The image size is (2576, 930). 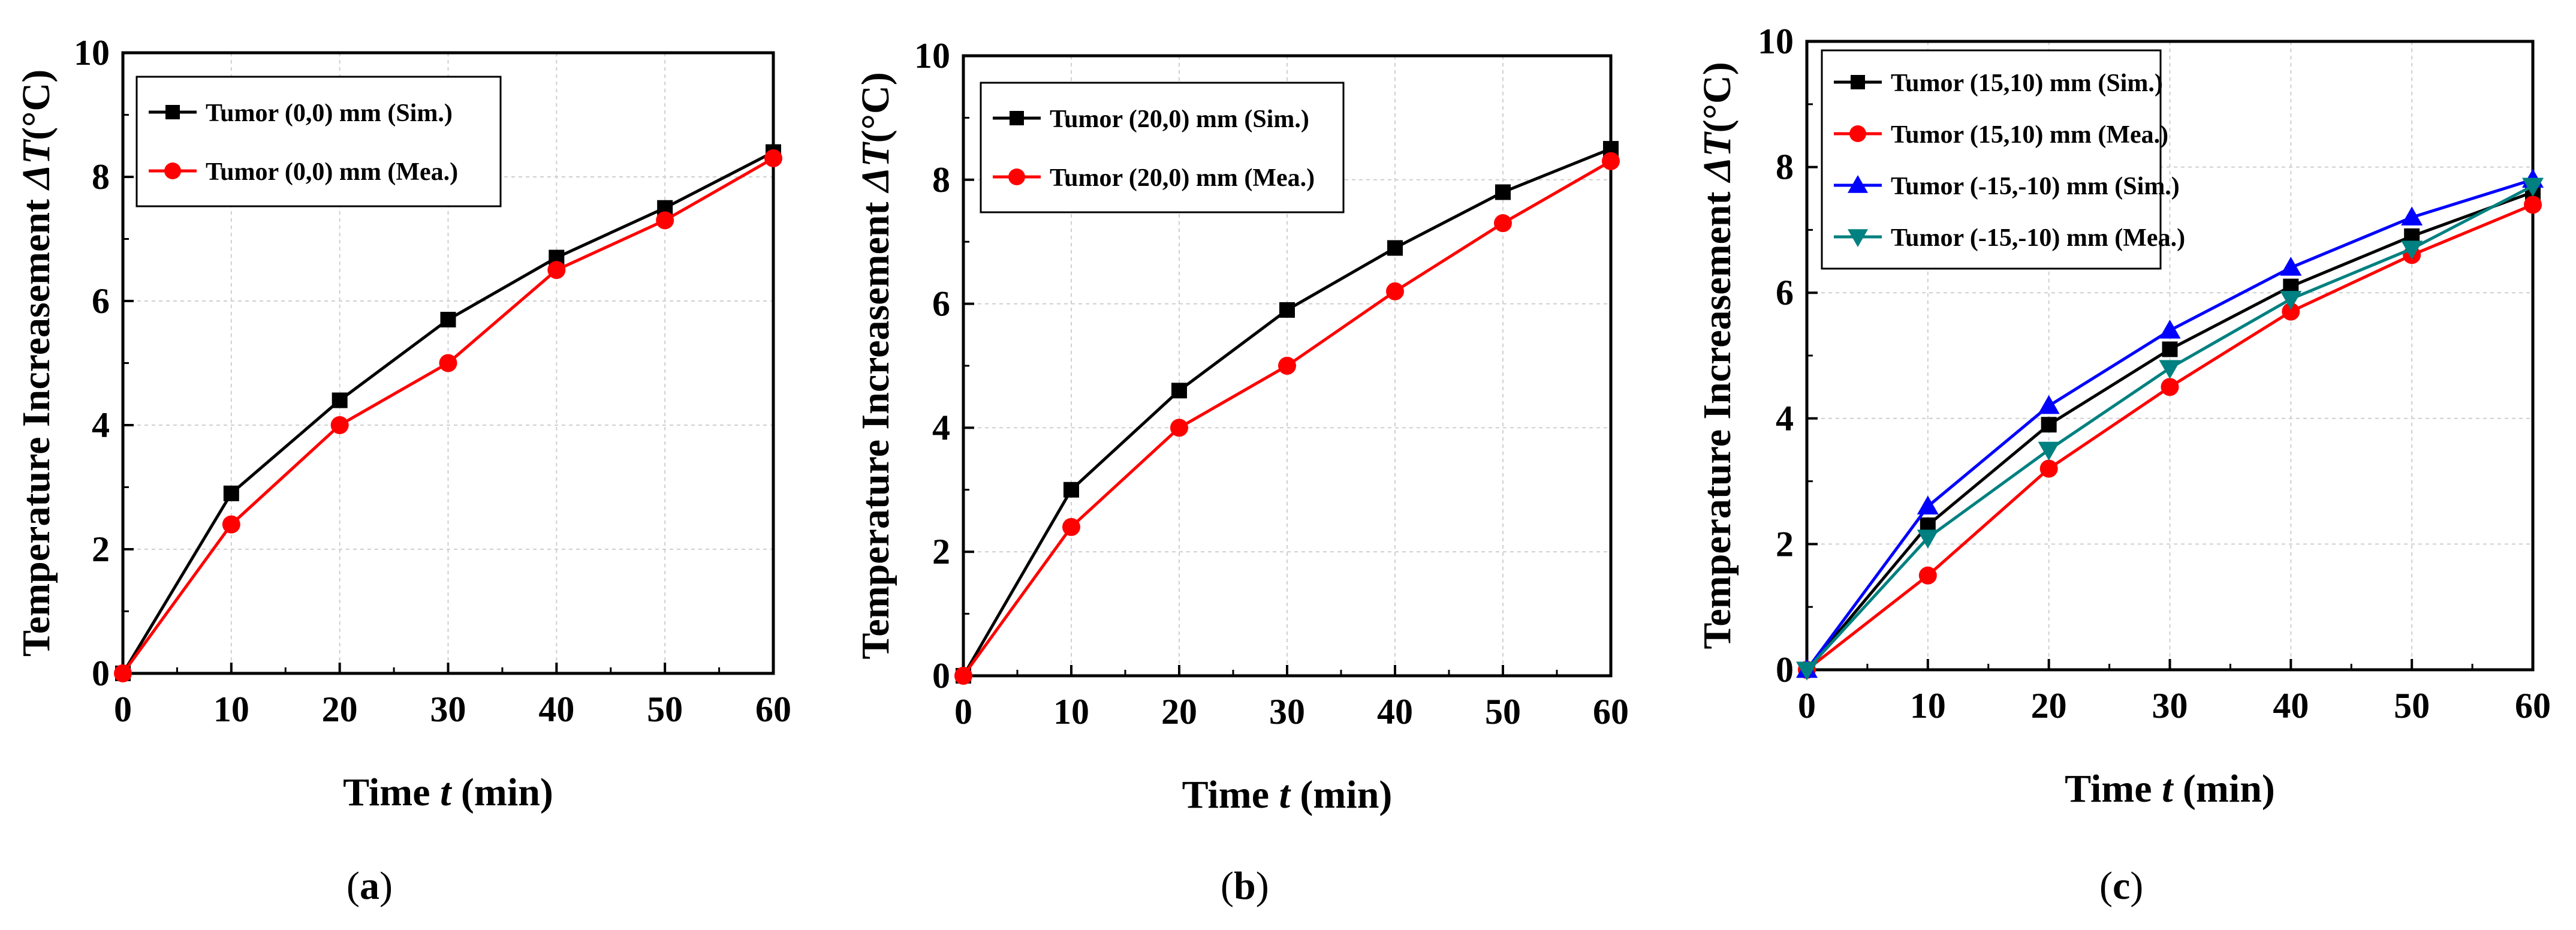 I want to click on caption-a: (a), so click(x=370, y=886).